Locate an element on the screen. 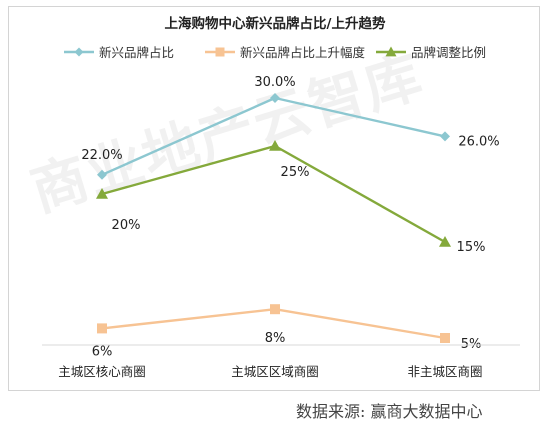 The width and height of the screenshot is (550, 429). legend-label: 新兴品牌占比上升幅度 is located at coordinates (303, 52).